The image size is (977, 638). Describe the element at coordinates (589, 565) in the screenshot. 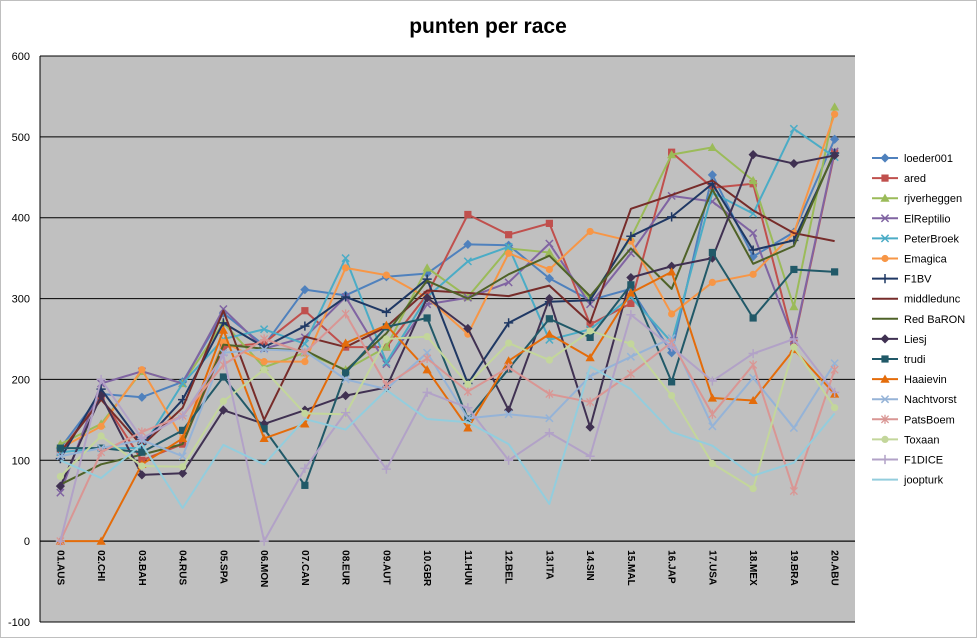

I see `x-tick-label: 14.SIN` at that location.